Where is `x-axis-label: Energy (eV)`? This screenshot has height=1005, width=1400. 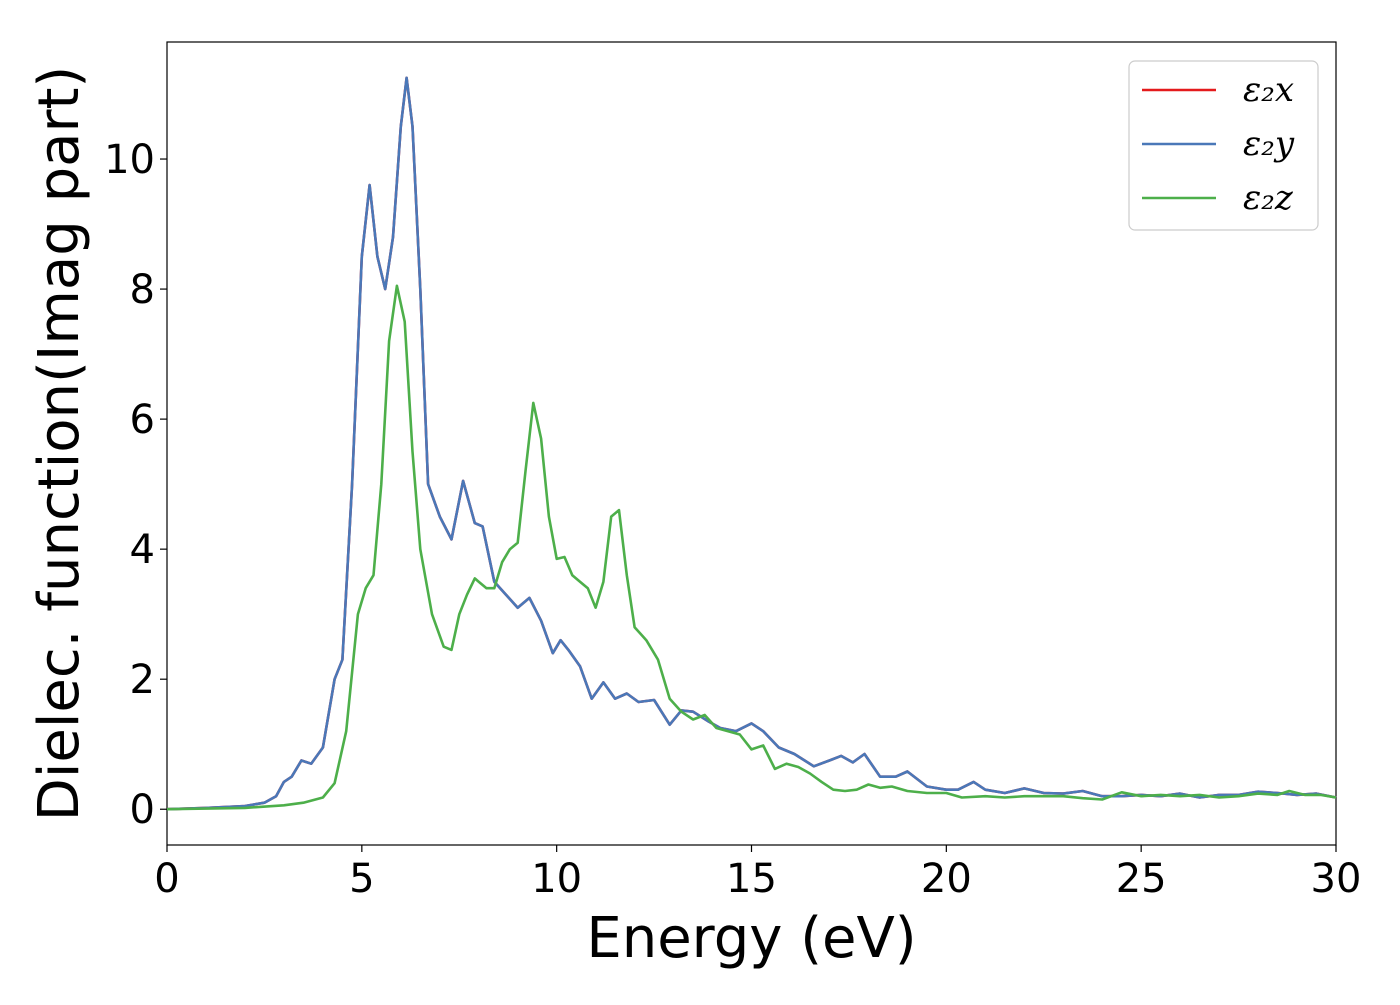 x-axis-label: Energy (eV) is located at coordinates (751, 938).